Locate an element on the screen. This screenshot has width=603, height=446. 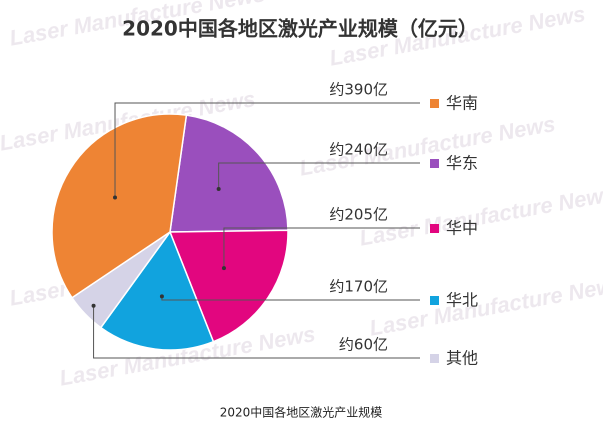
legend-label: 华中 is located at coordinates (462, 228).